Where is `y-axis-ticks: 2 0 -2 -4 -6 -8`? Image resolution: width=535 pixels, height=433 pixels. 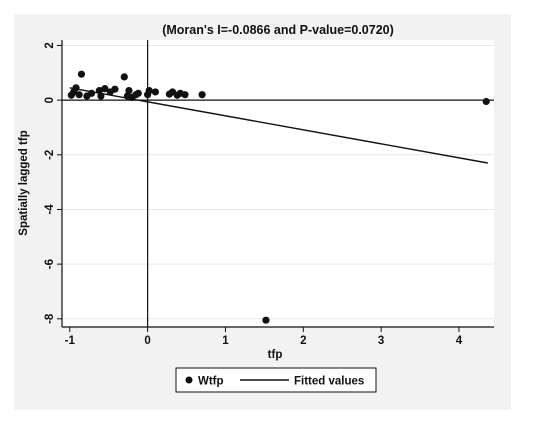
y-axis-ticks: 2 0 -2 -4 -6 -8 is located at coordinates (53, 183).